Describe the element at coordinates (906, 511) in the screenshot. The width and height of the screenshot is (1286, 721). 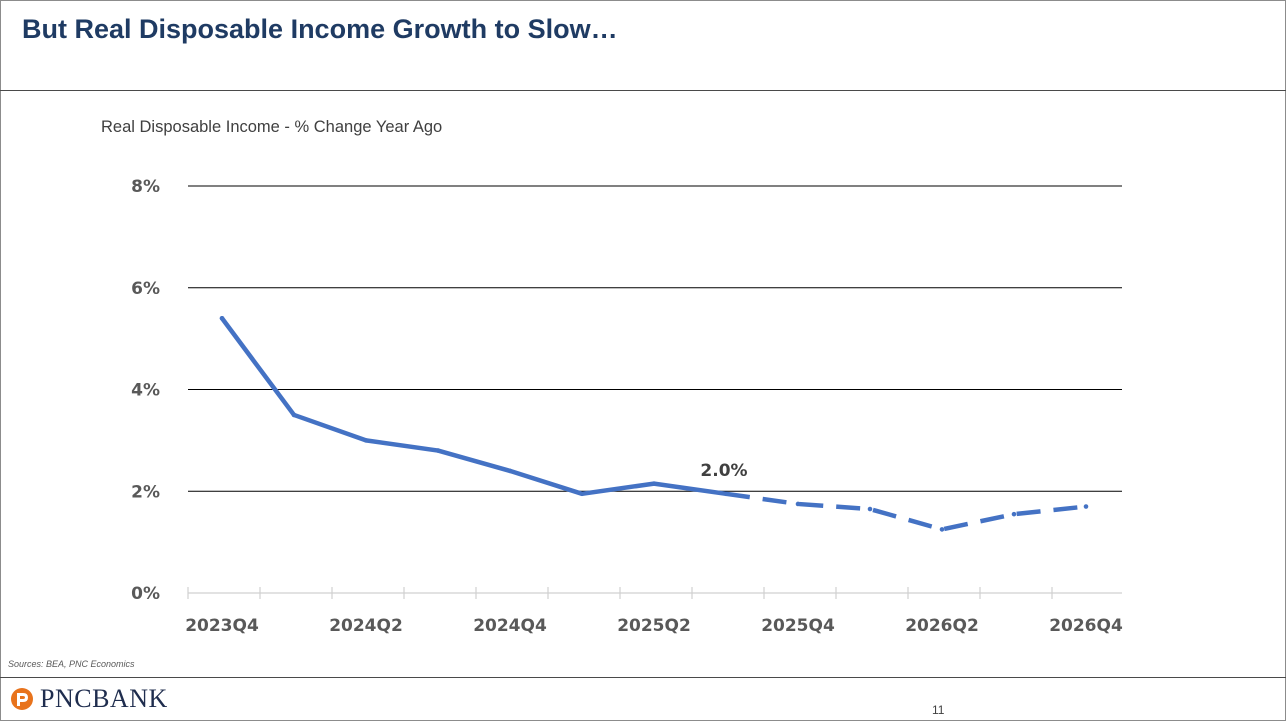
I see `series-0-forecast-line` at that location.